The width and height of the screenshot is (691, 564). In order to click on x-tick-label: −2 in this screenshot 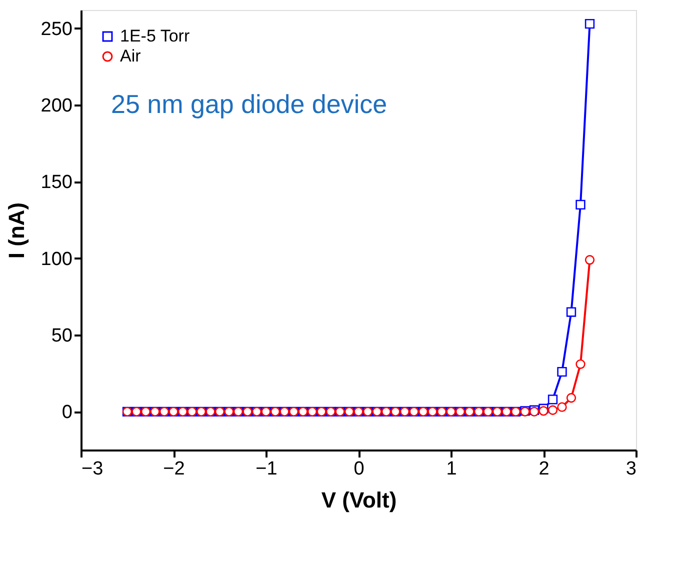, I will do `click(174, 469)`.